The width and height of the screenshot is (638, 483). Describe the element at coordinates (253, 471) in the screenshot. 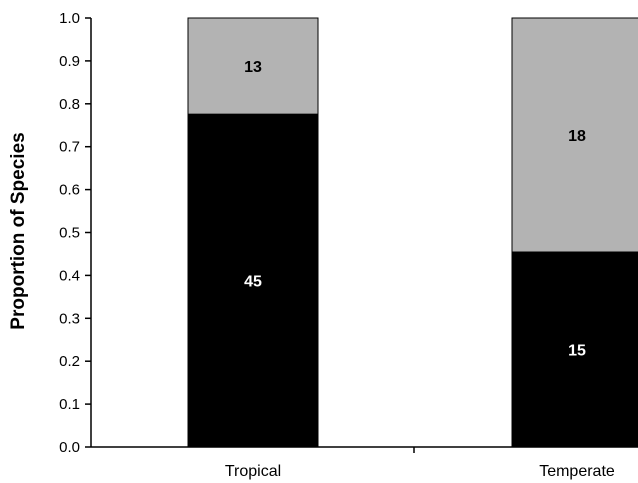

I see `x-category-label: Tropical` at that location.